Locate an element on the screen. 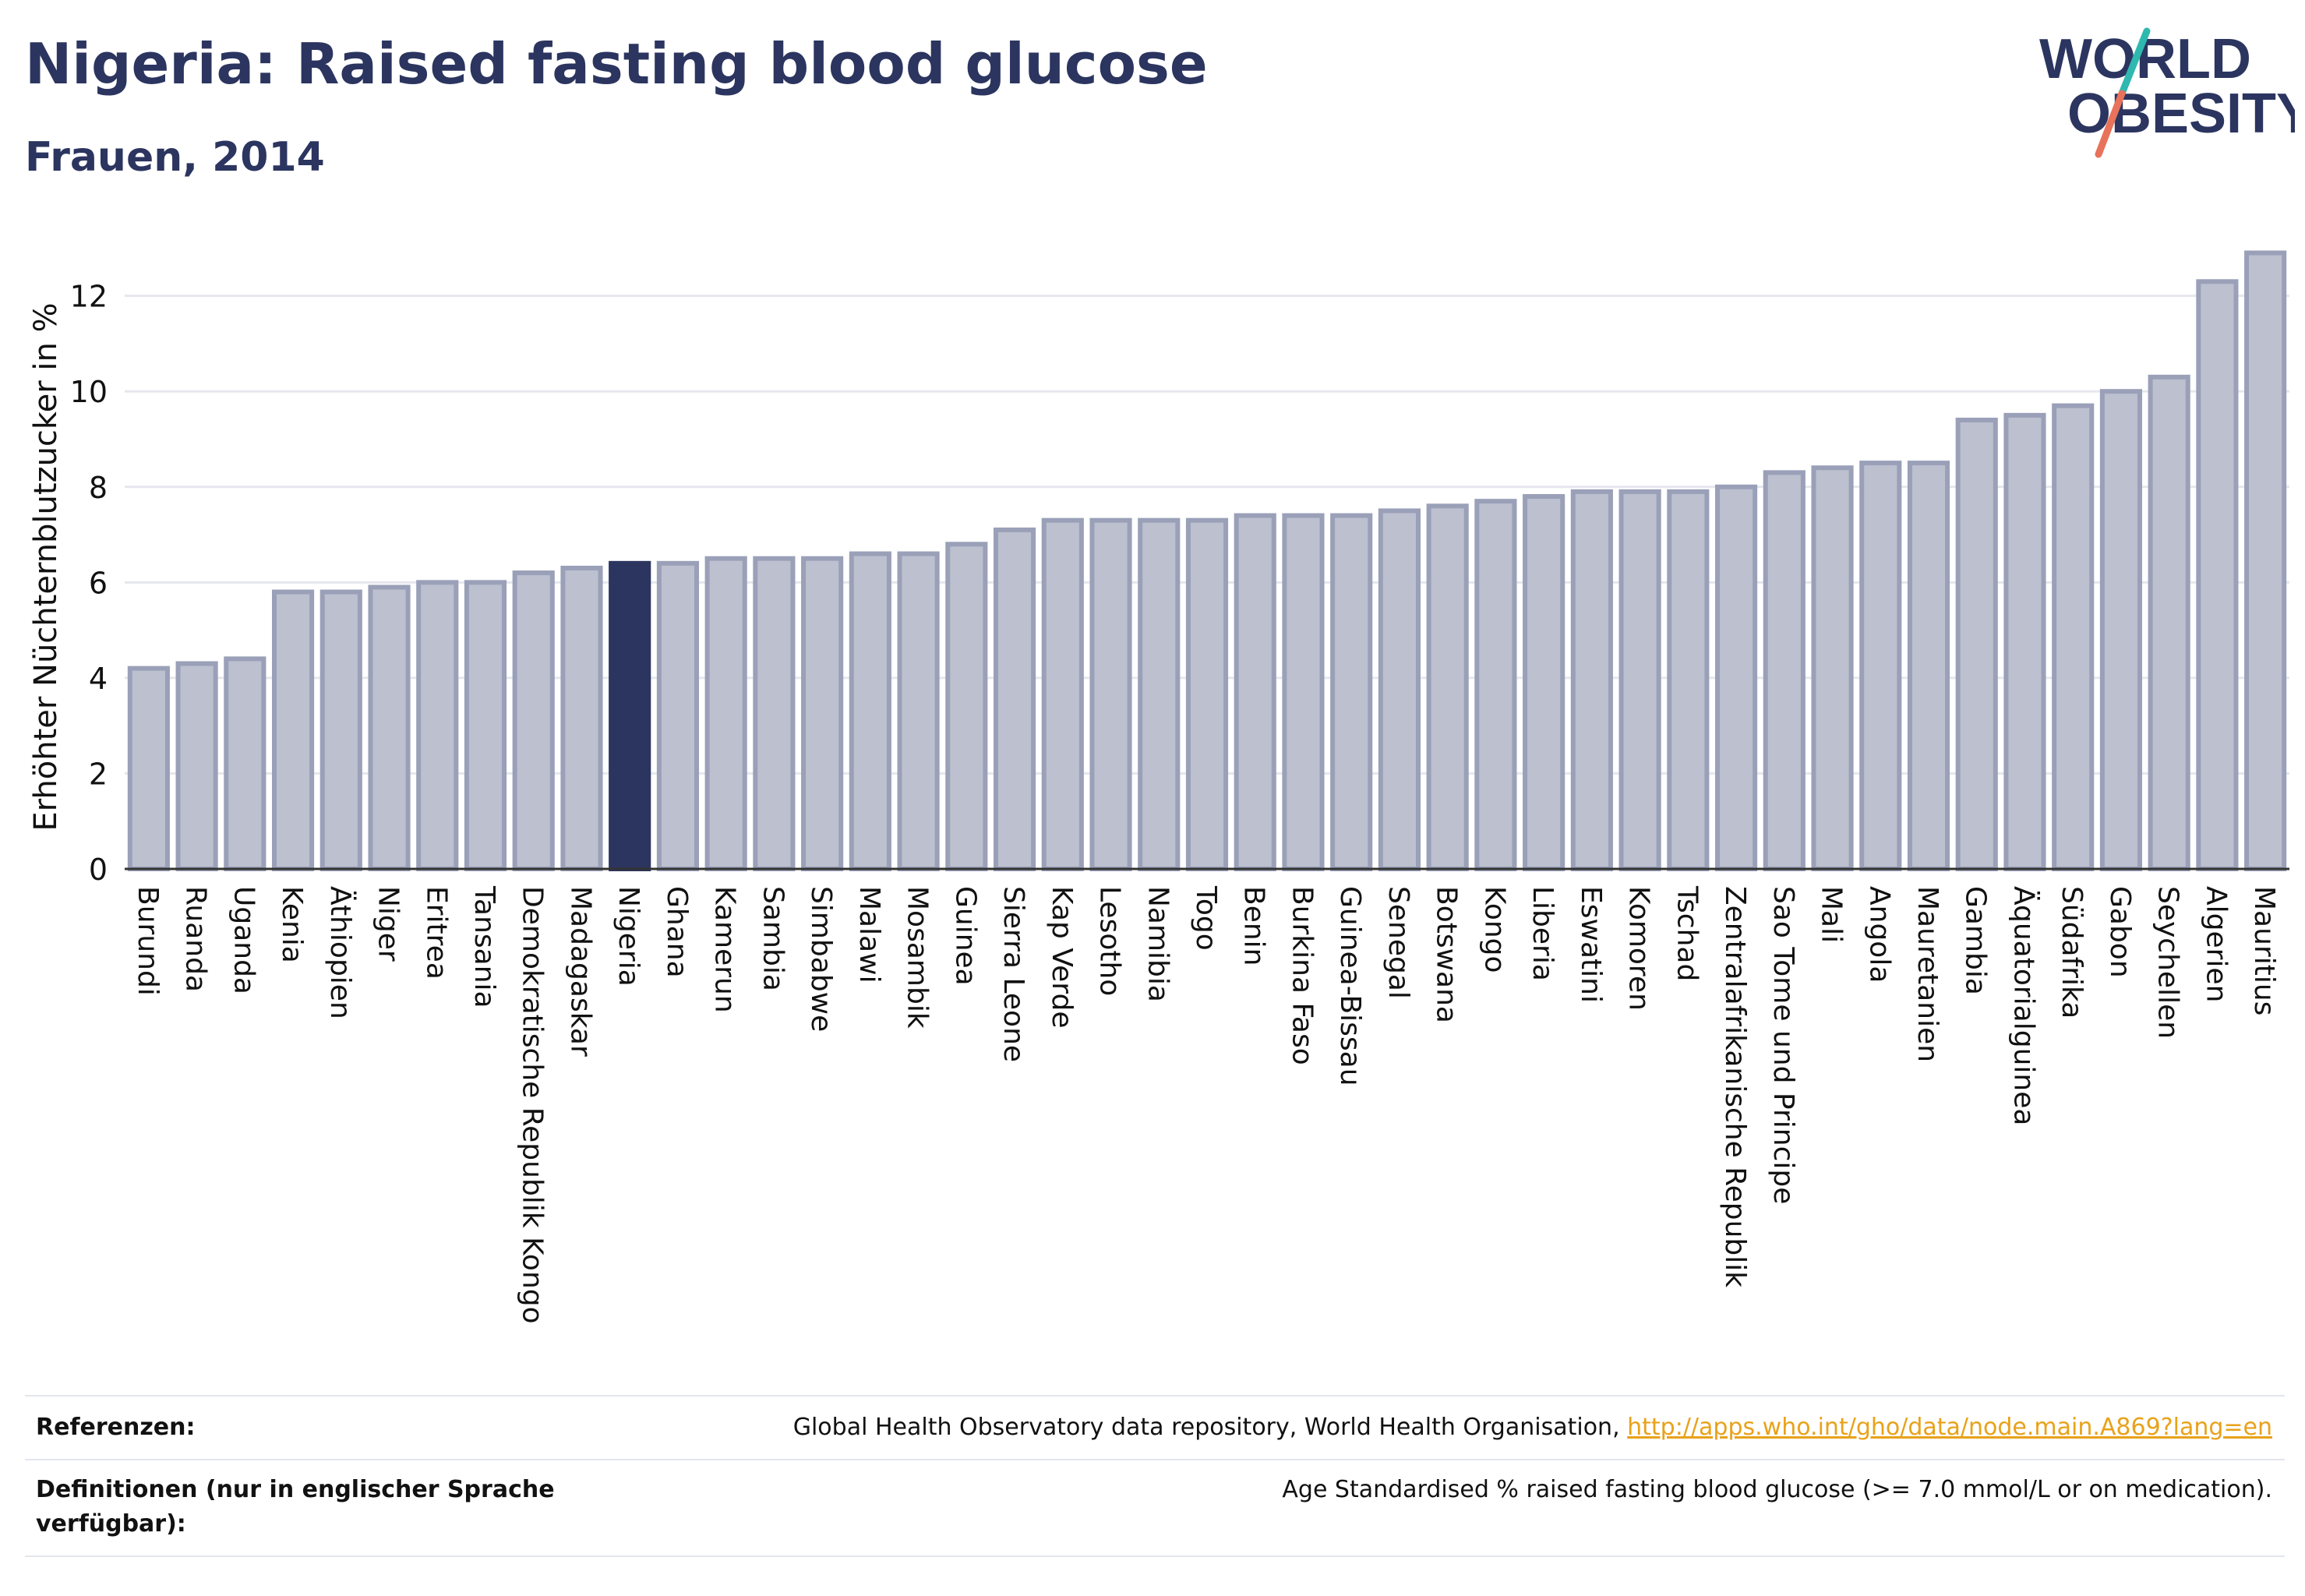 This screenshot has height=1596, width=2305. x-tick-label: Sierra Leone is located at coordinates (1013, 974).